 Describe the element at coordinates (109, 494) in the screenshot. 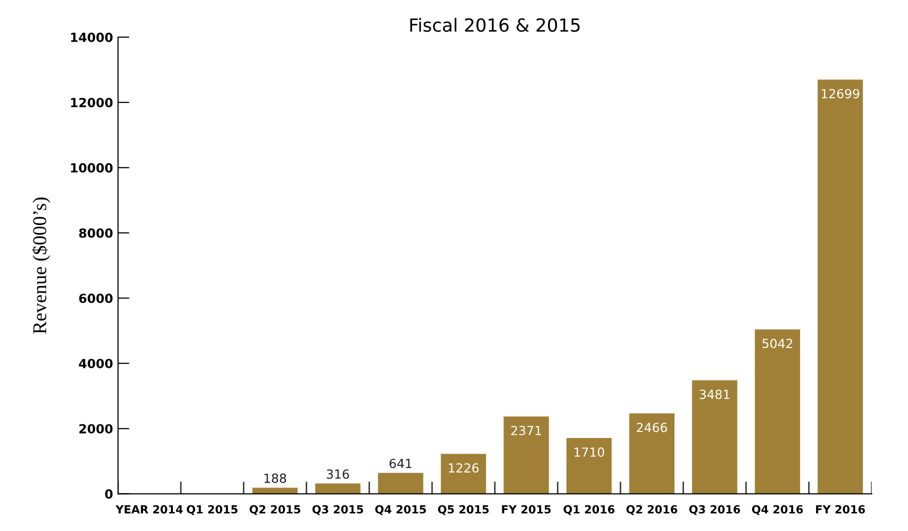

I see `y-tick-label: 0` at that location.